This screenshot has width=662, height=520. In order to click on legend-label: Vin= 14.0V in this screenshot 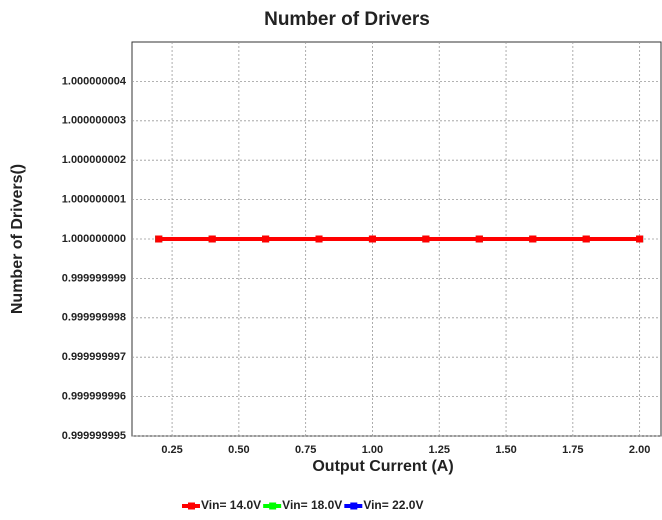, I will do `click(231, 505)`.